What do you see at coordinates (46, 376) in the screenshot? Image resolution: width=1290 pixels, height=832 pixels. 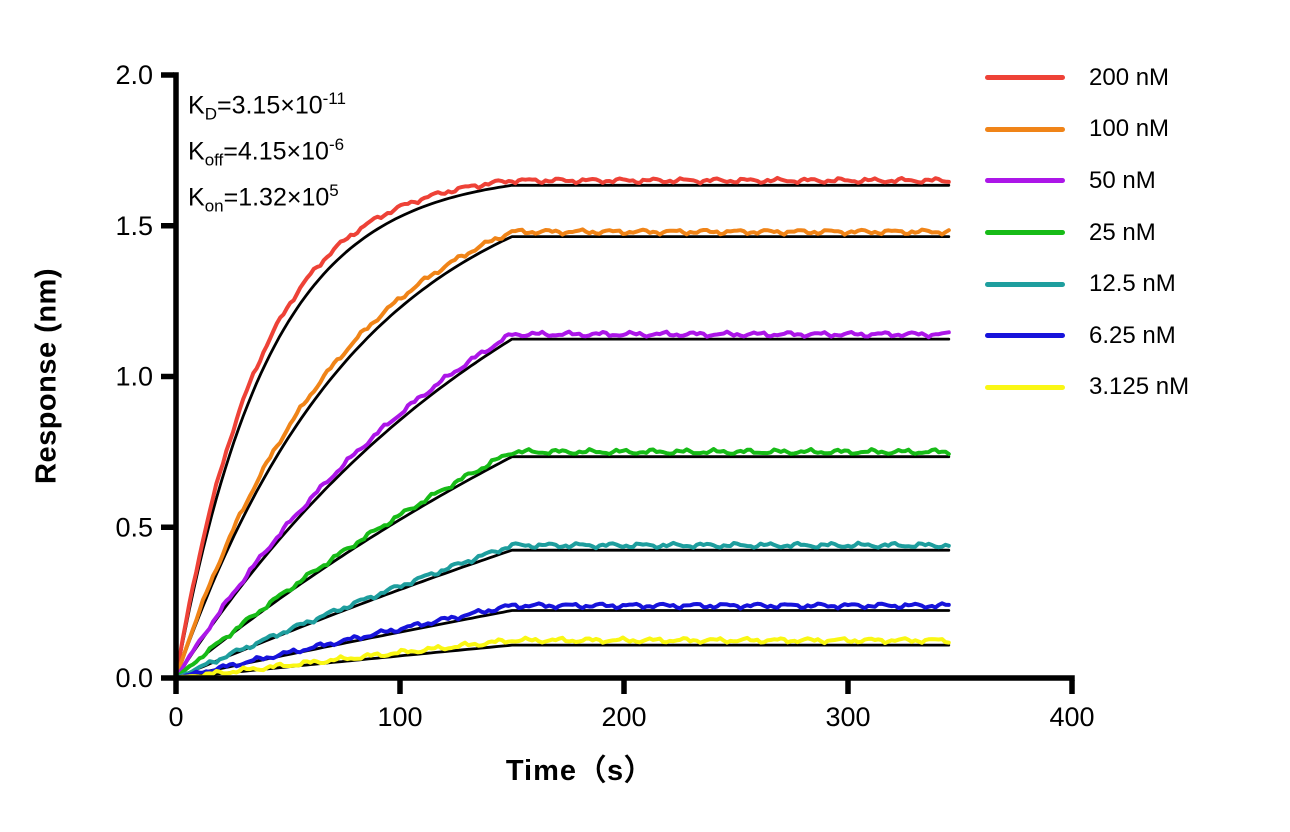 I see `y-axis-title: Response (nm)` at bounding box center [46, 376].